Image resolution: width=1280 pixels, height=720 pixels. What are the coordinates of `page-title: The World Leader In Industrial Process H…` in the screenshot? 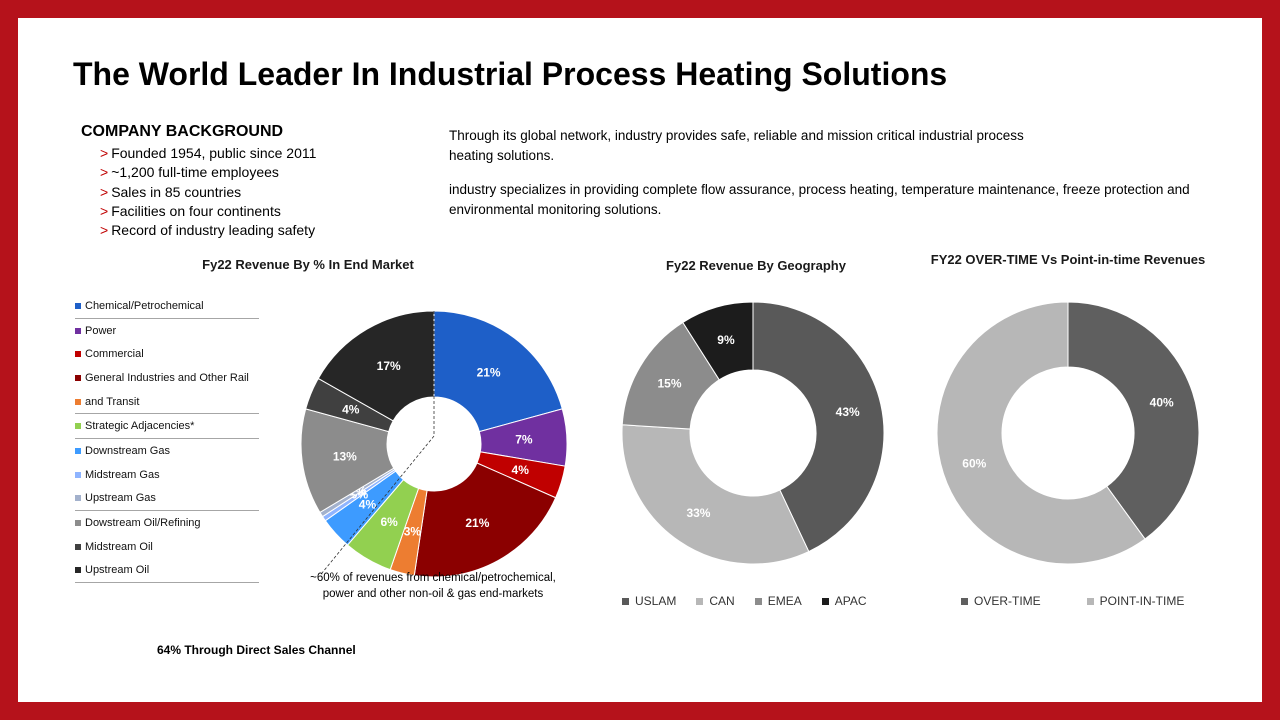 It's located at (510, 74).